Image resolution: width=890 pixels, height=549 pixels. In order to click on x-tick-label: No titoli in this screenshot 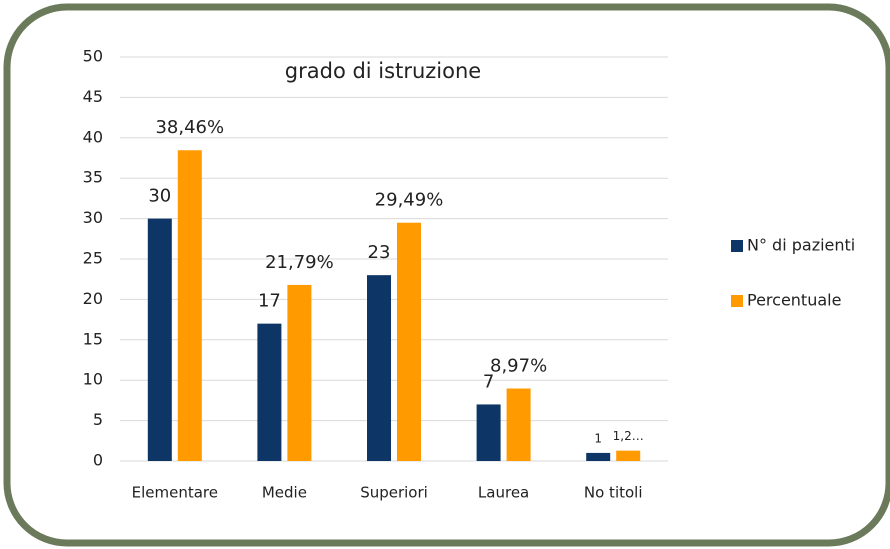, I will do `click(613, 493)`.